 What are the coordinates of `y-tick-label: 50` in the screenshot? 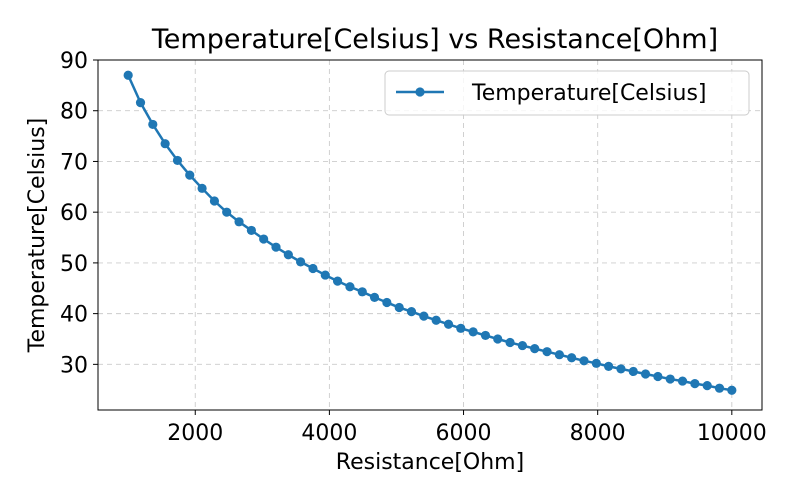 It's located at (74, 264).